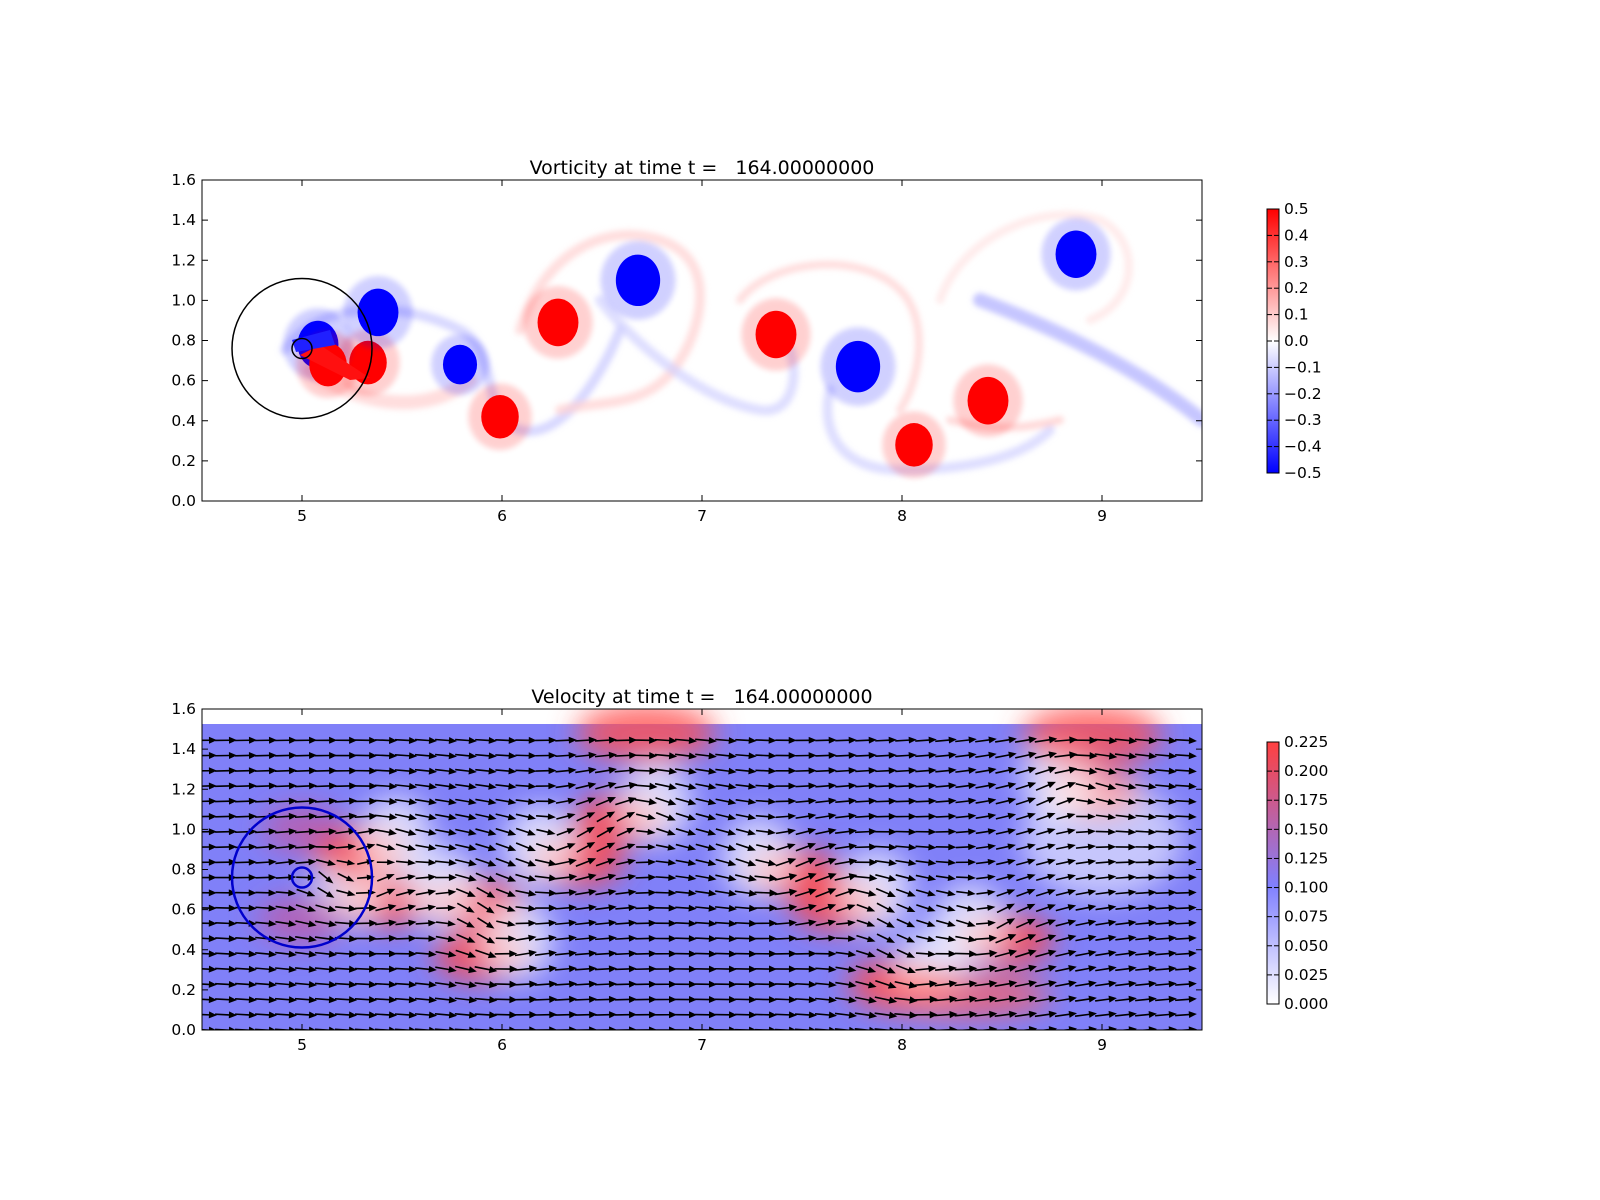 The image size is (1600, 1200). What do you see at coordinates (1296, 262) in the screenshot?
I see `vorticity-colorbar-tick-label: 0.3` at bounding box center [1296, 262].